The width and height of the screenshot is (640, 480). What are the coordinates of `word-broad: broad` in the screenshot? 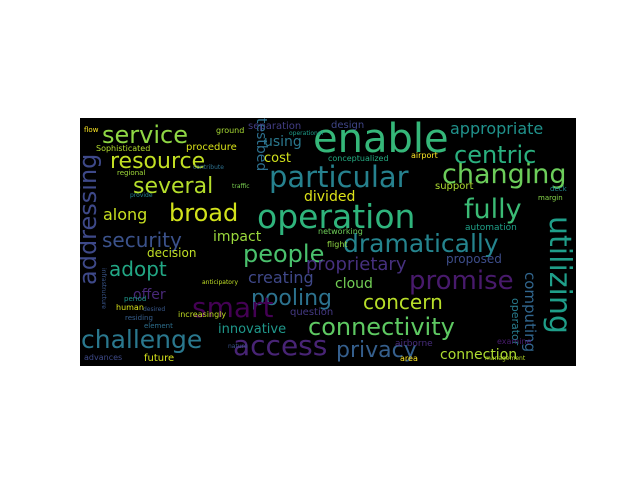 It's located at (204, 213).